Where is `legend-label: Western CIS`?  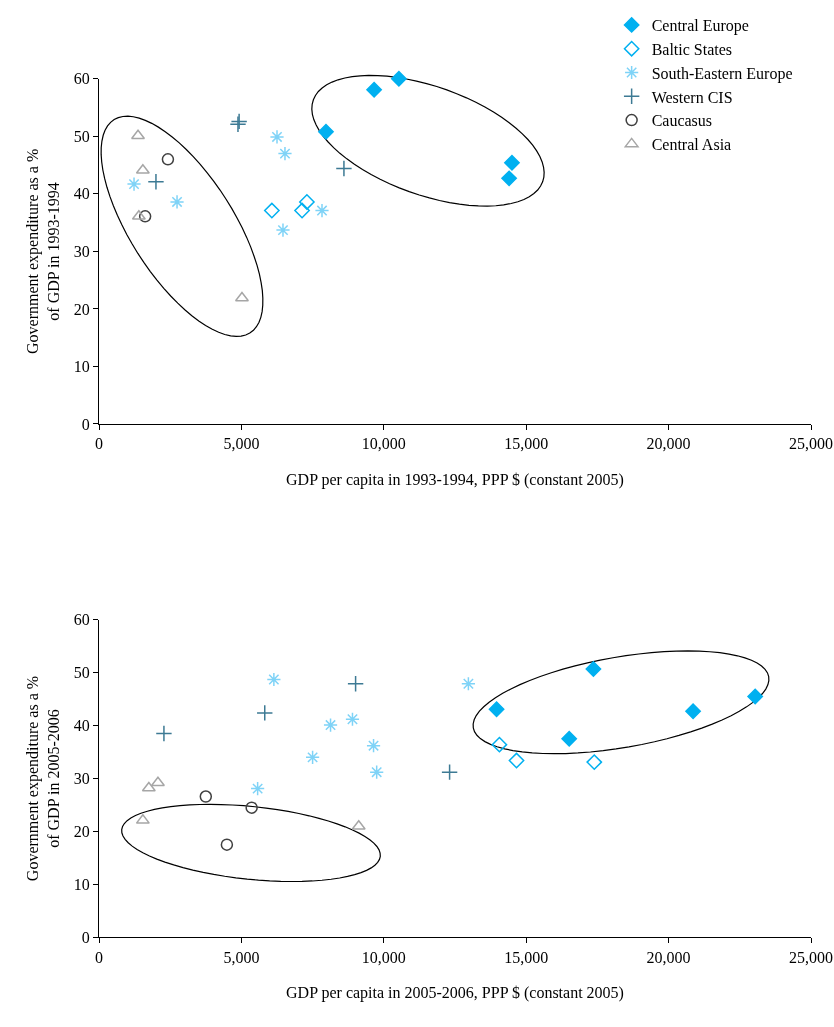 legend-label: Western CIS is located at coordinates (692, 97).